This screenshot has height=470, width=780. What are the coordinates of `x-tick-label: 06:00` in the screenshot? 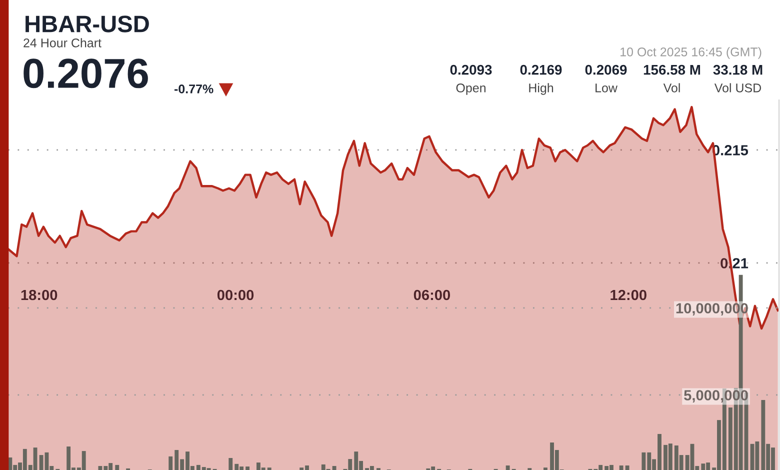 It's located at (432, 295).